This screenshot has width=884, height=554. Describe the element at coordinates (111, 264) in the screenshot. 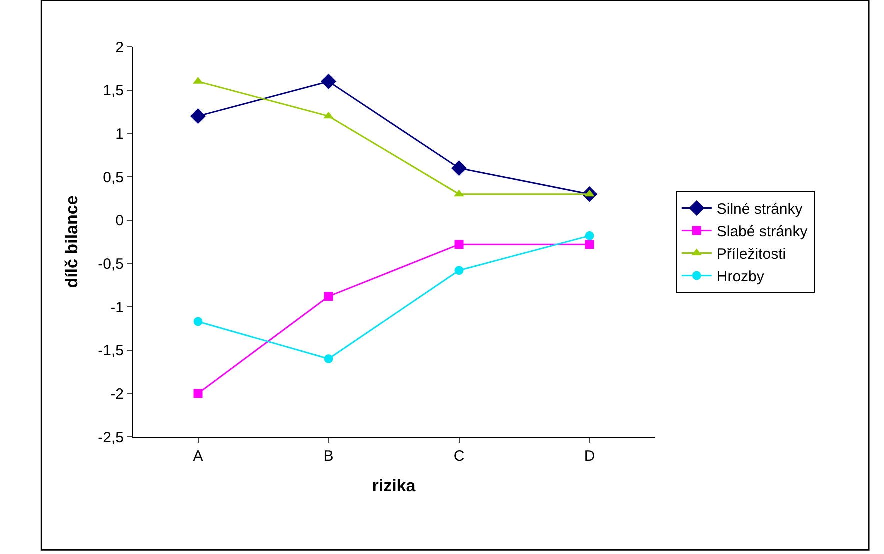

I see `y-tick-label: -0,5` at that location.